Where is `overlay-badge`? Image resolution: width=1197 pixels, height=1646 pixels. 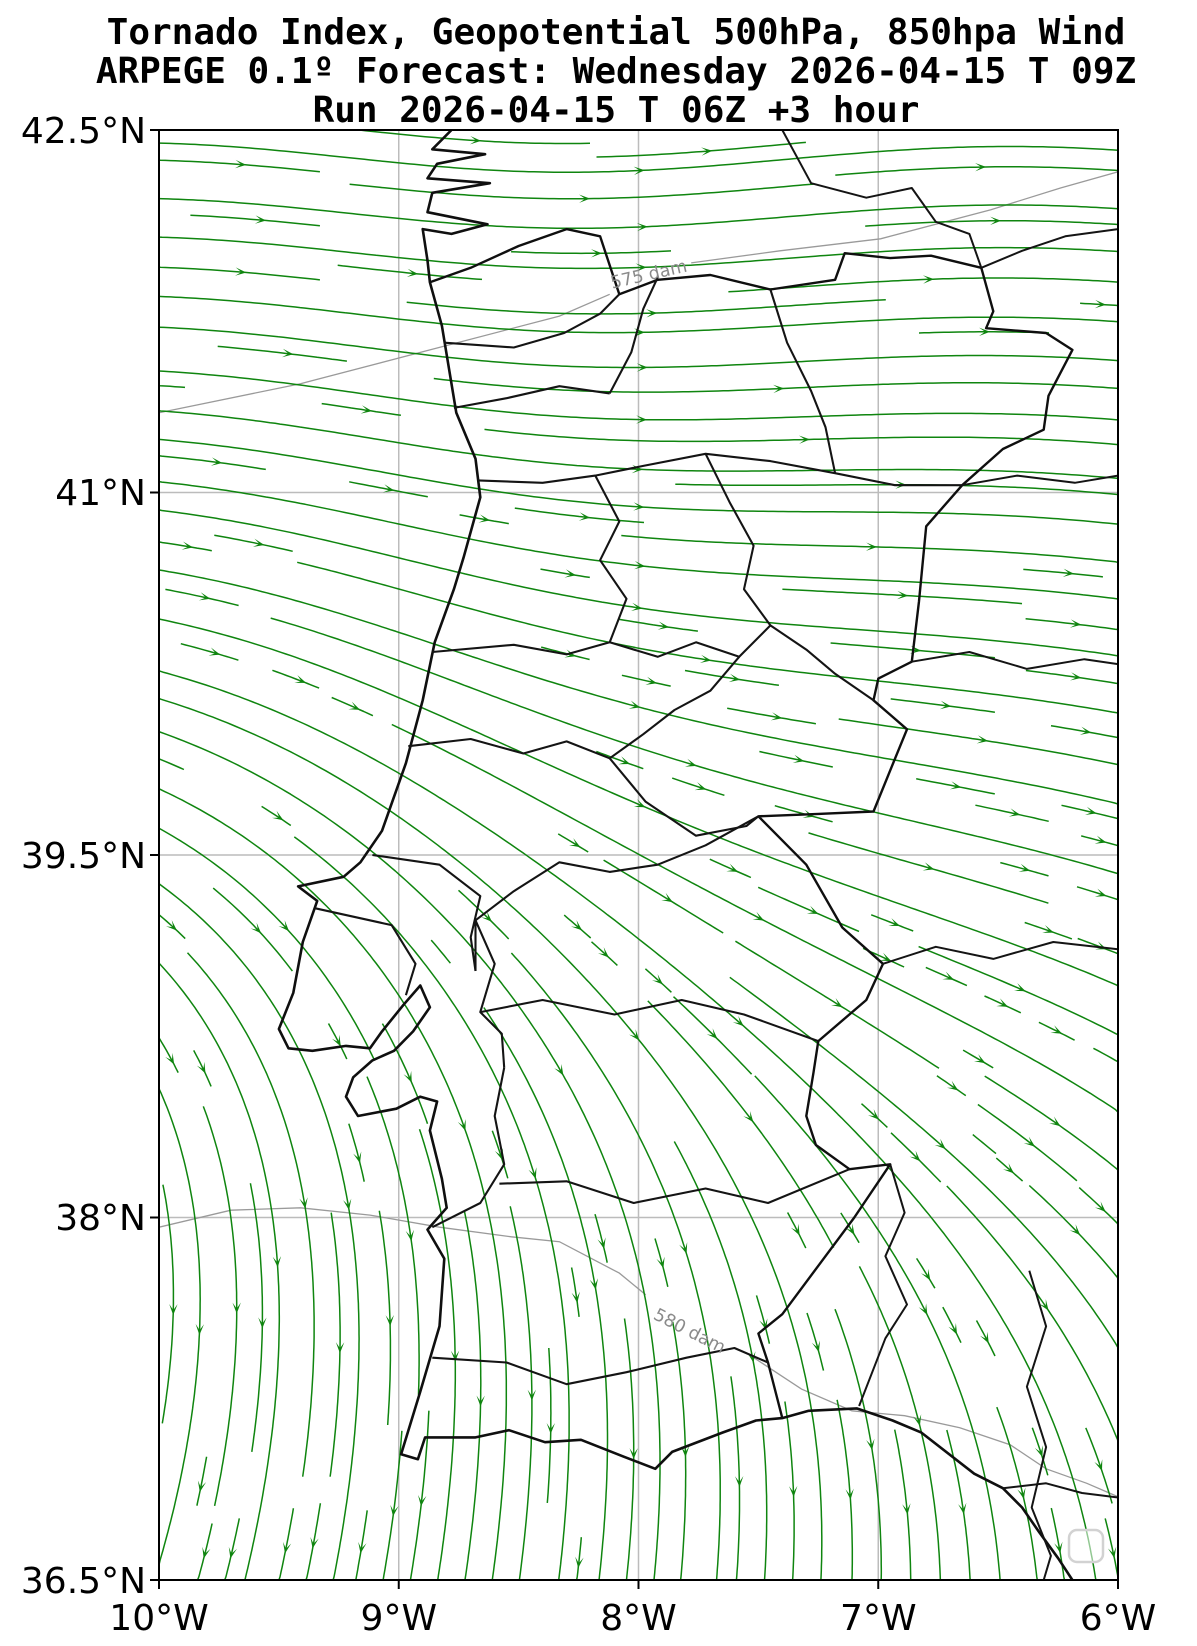
overlay-badge is located at coordinates (1086, 1546).